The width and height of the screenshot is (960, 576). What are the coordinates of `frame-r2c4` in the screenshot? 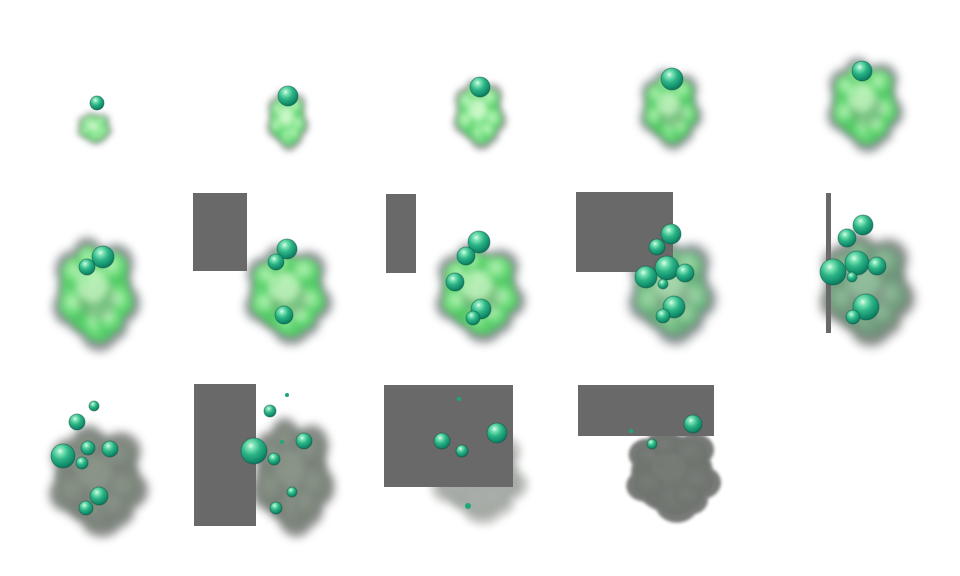 It's located at (646, 268).